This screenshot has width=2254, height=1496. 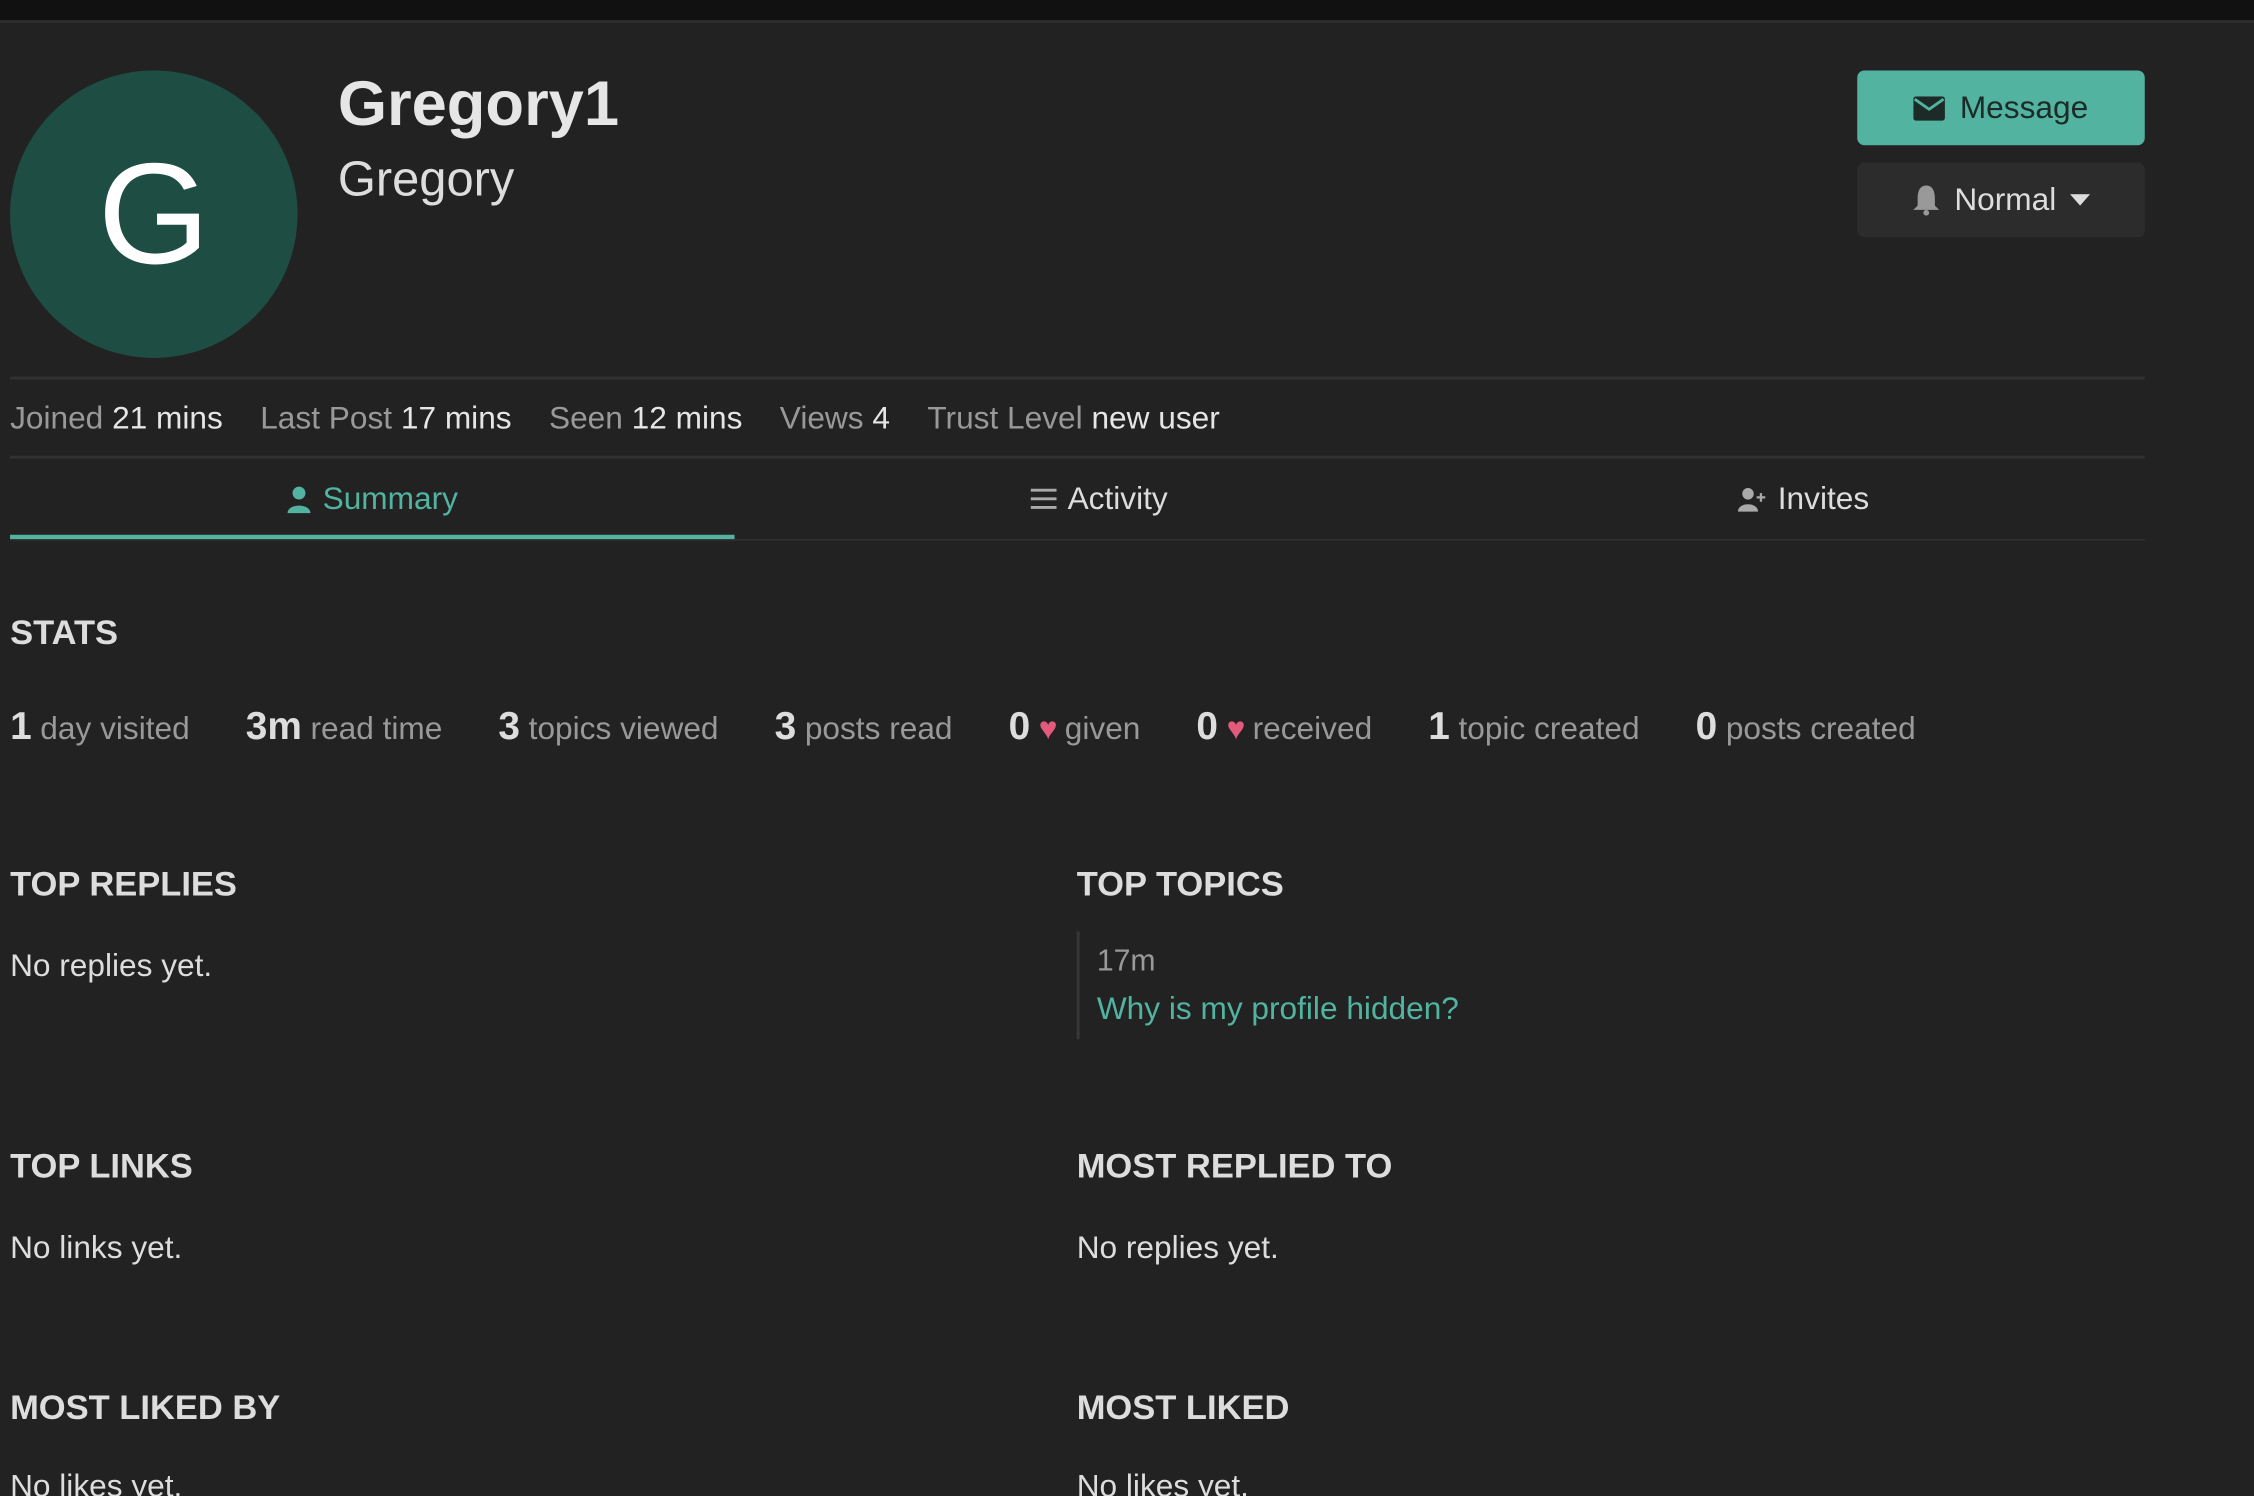 I want to click on stat-posts-read: 3 posts read, so click(x=863, y=726).